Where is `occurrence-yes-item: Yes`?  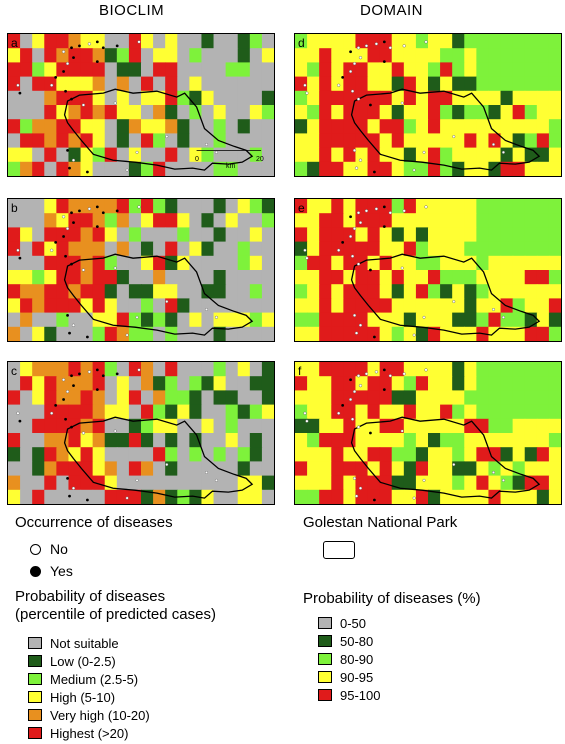 occurrence-yes-item: Yes is located at coordinates (51, 571).